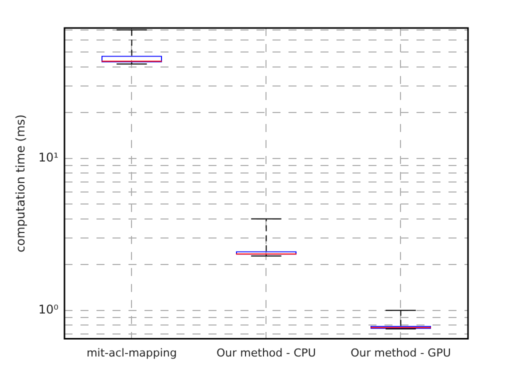 This screenshot has width=513, height=378. I want to click on x-tick-label: Our method - CPU, so click(266, 353).